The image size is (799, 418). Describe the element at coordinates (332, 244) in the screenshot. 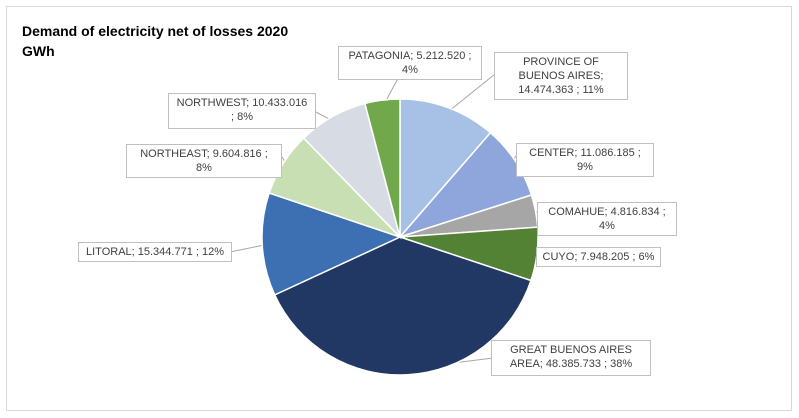

I see `pie-slice-litoral` at that location.